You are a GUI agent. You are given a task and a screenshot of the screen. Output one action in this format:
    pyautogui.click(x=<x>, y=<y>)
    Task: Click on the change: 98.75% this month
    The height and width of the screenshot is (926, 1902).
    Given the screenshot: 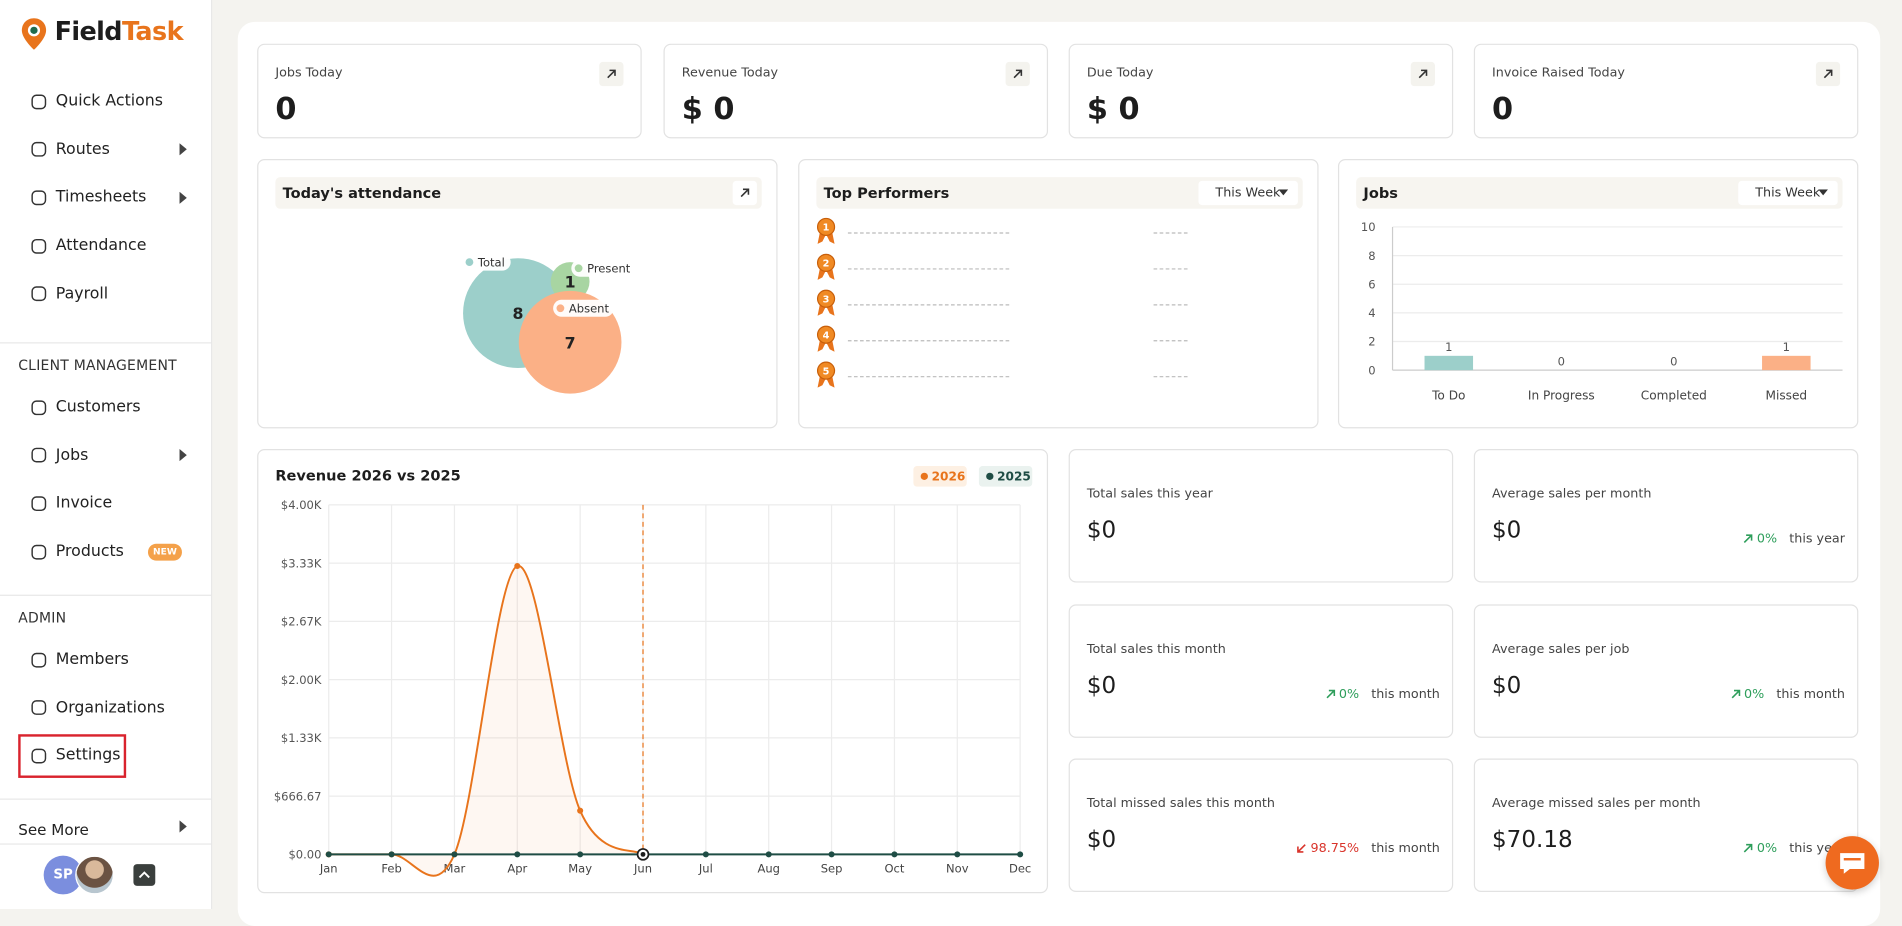 What is the action you would take?
    pyautogui.click(x=1368, y=848)
    